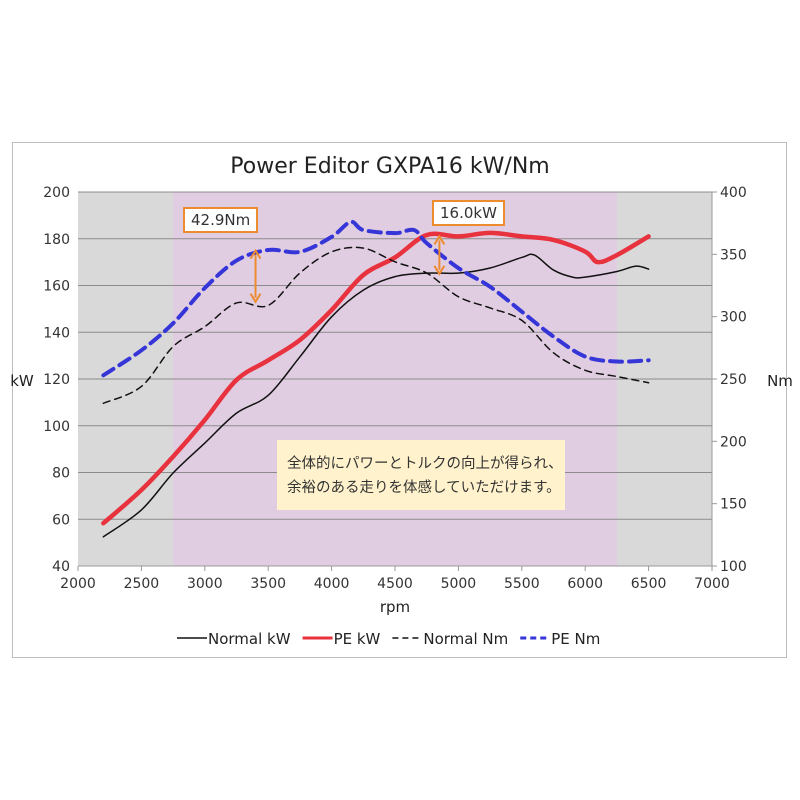 The width and height of the screenshot is (800, 800). Describe the element at coordinates (268, 584) in the screenshot. I see `x-tick-label: 3500` at that location.